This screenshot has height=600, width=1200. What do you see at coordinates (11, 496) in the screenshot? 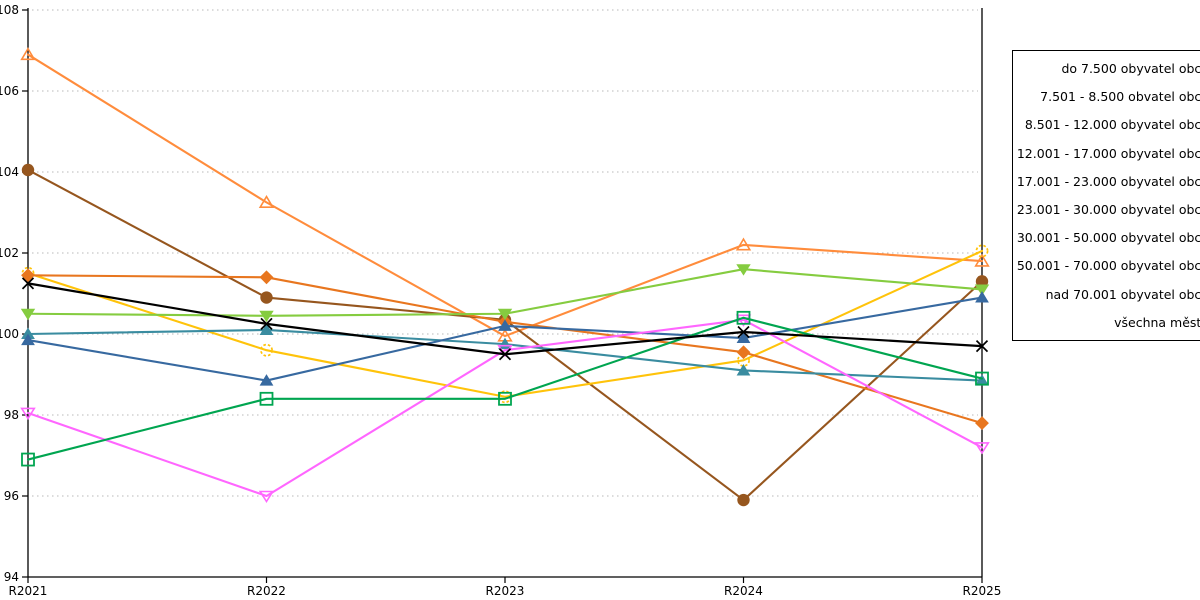
I see `y-axis-tick-label: 96` at bounding box center [11, 496].